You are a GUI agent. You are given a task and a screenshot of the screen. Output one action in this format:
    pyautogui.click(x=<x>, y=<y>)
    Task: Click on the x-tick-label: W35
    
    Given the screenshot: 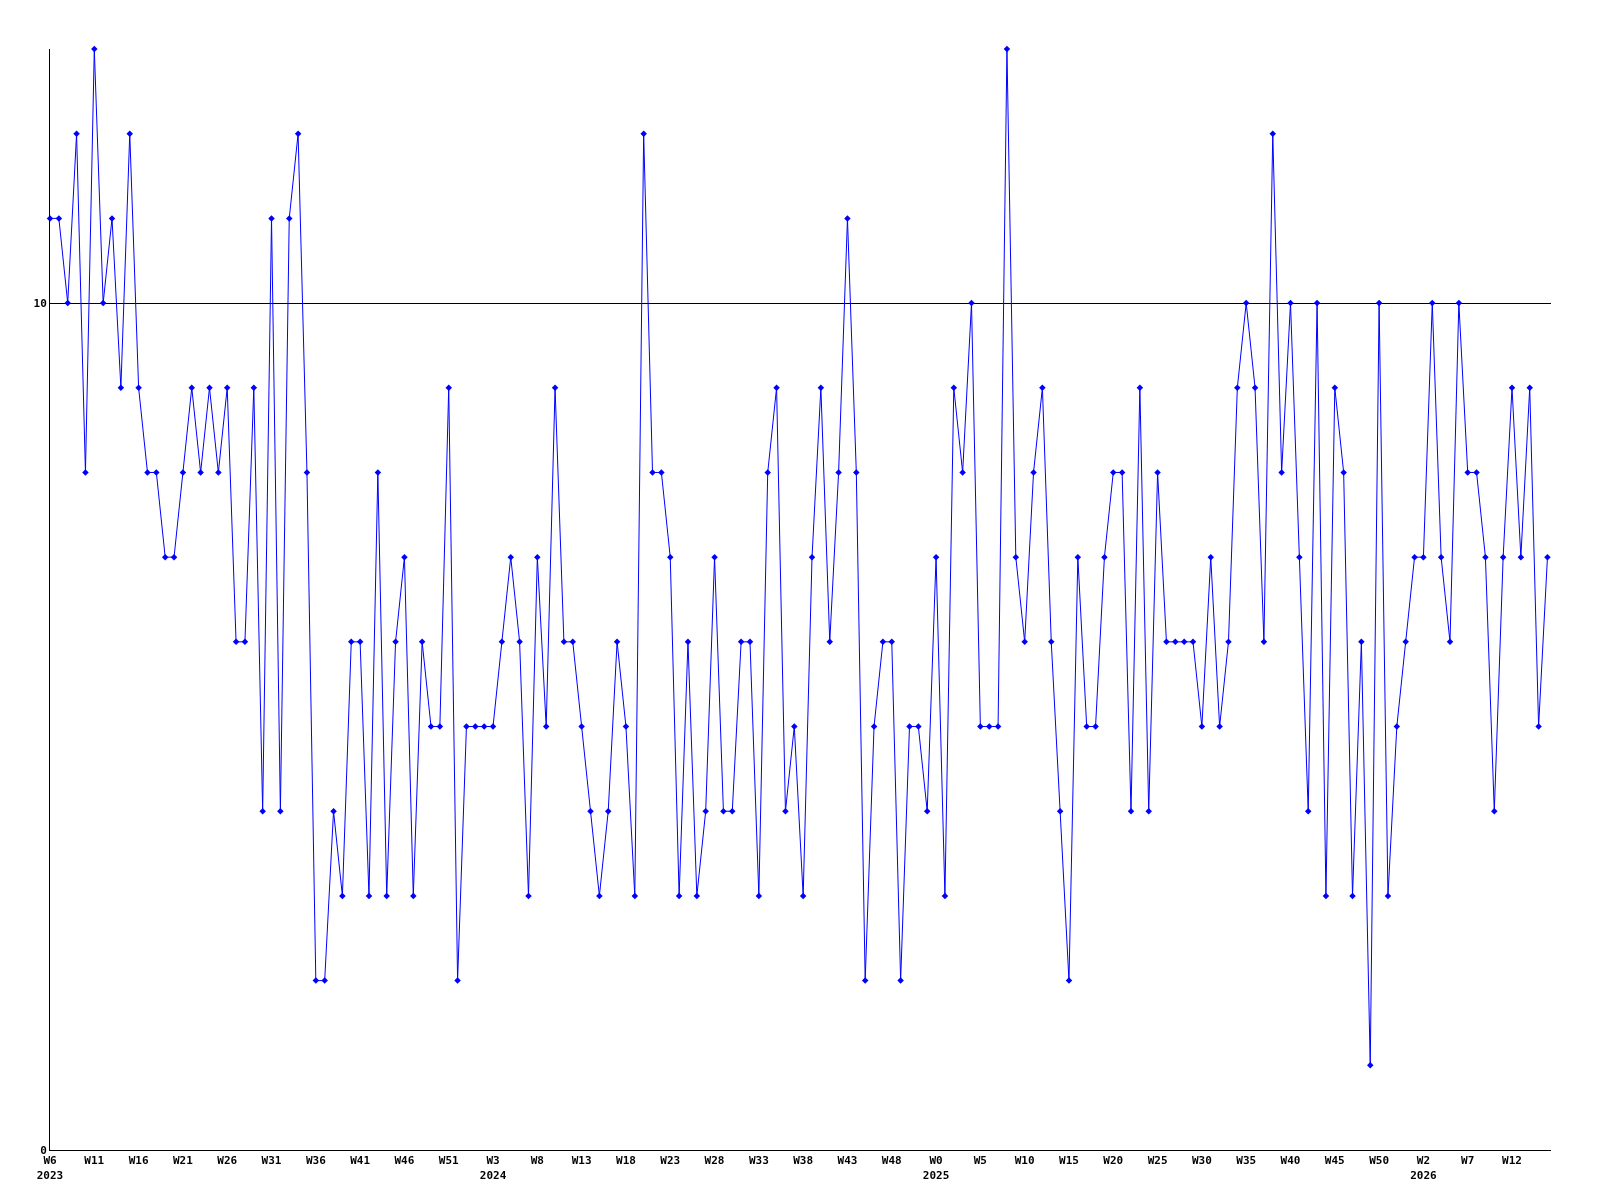 What is the action you would take?
    pyautogui.click(x=1246, y=1161)
    